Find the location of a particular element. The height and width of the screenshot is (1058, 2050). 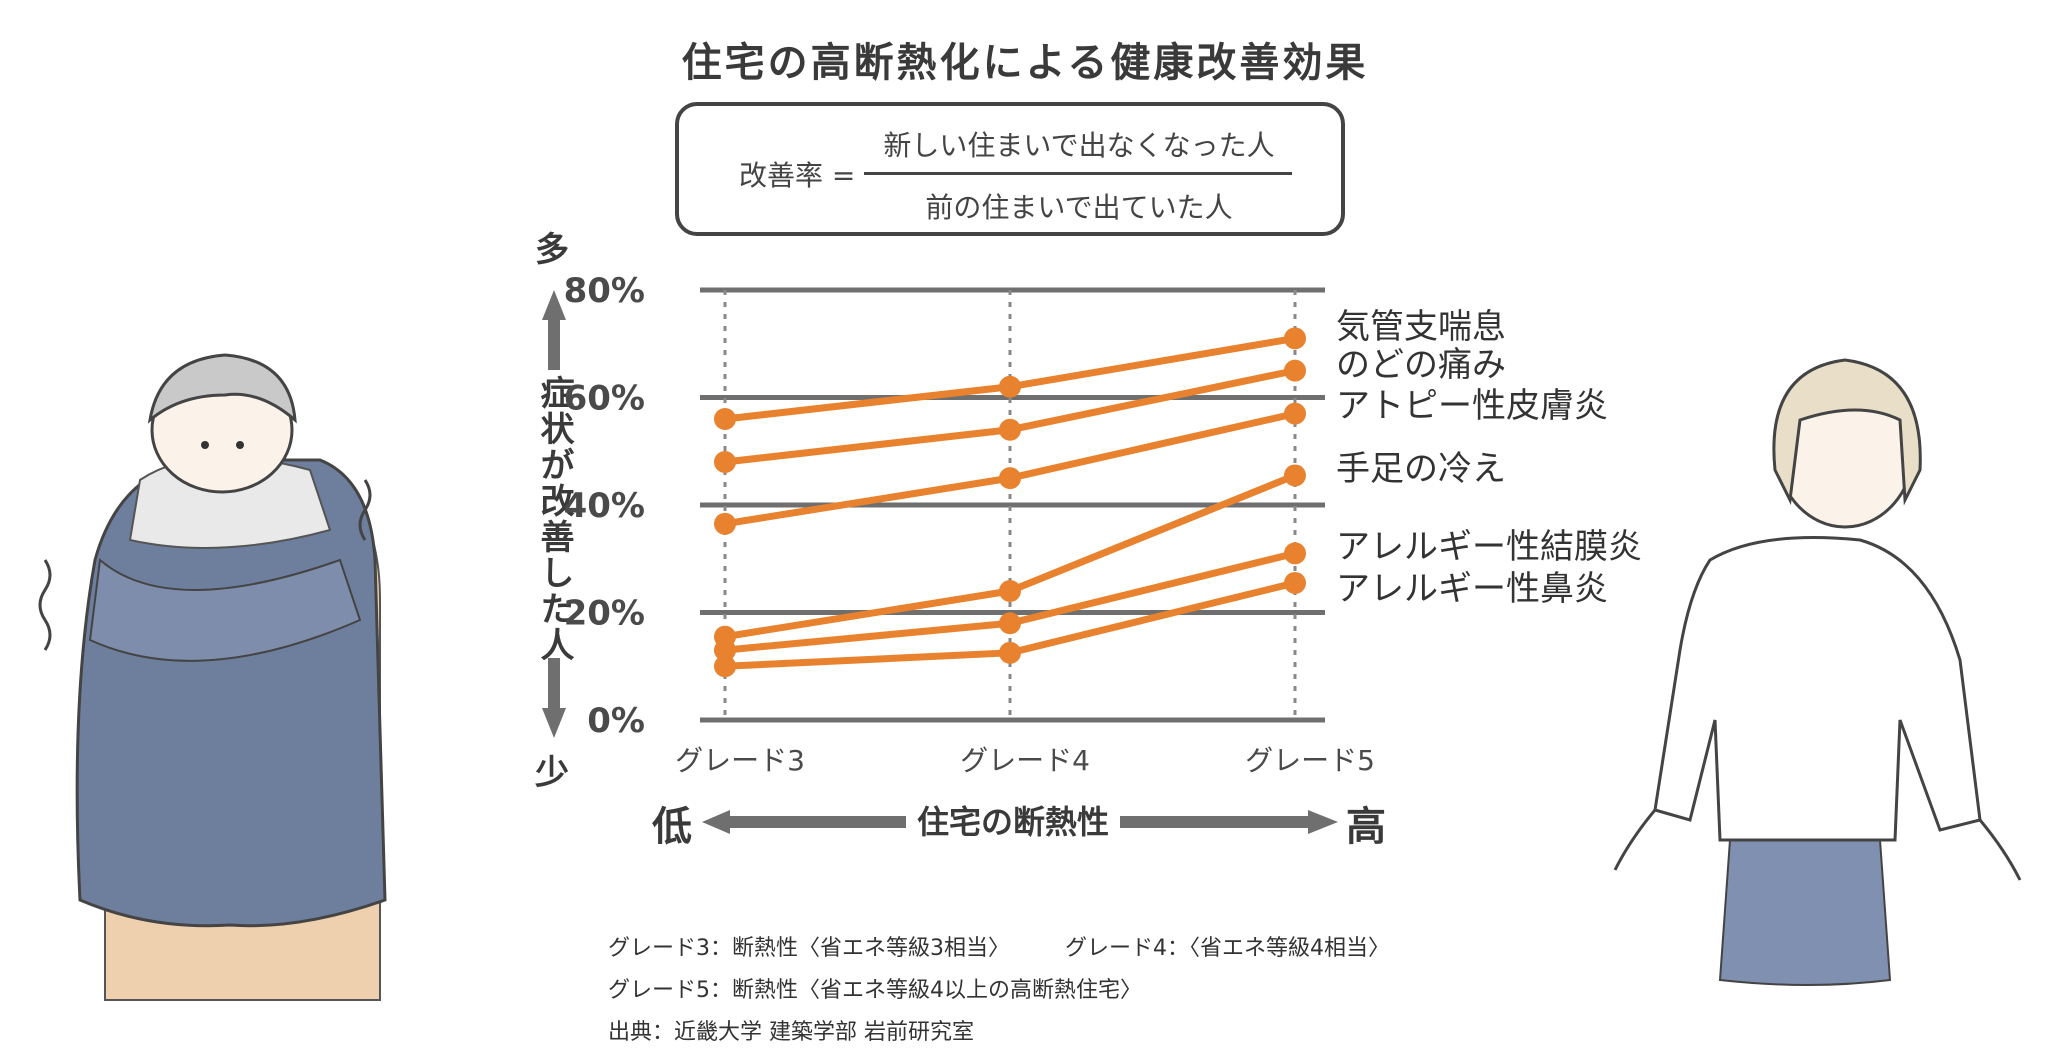

x-tick-label: グレード5 is located at coordinates (1310, 760).